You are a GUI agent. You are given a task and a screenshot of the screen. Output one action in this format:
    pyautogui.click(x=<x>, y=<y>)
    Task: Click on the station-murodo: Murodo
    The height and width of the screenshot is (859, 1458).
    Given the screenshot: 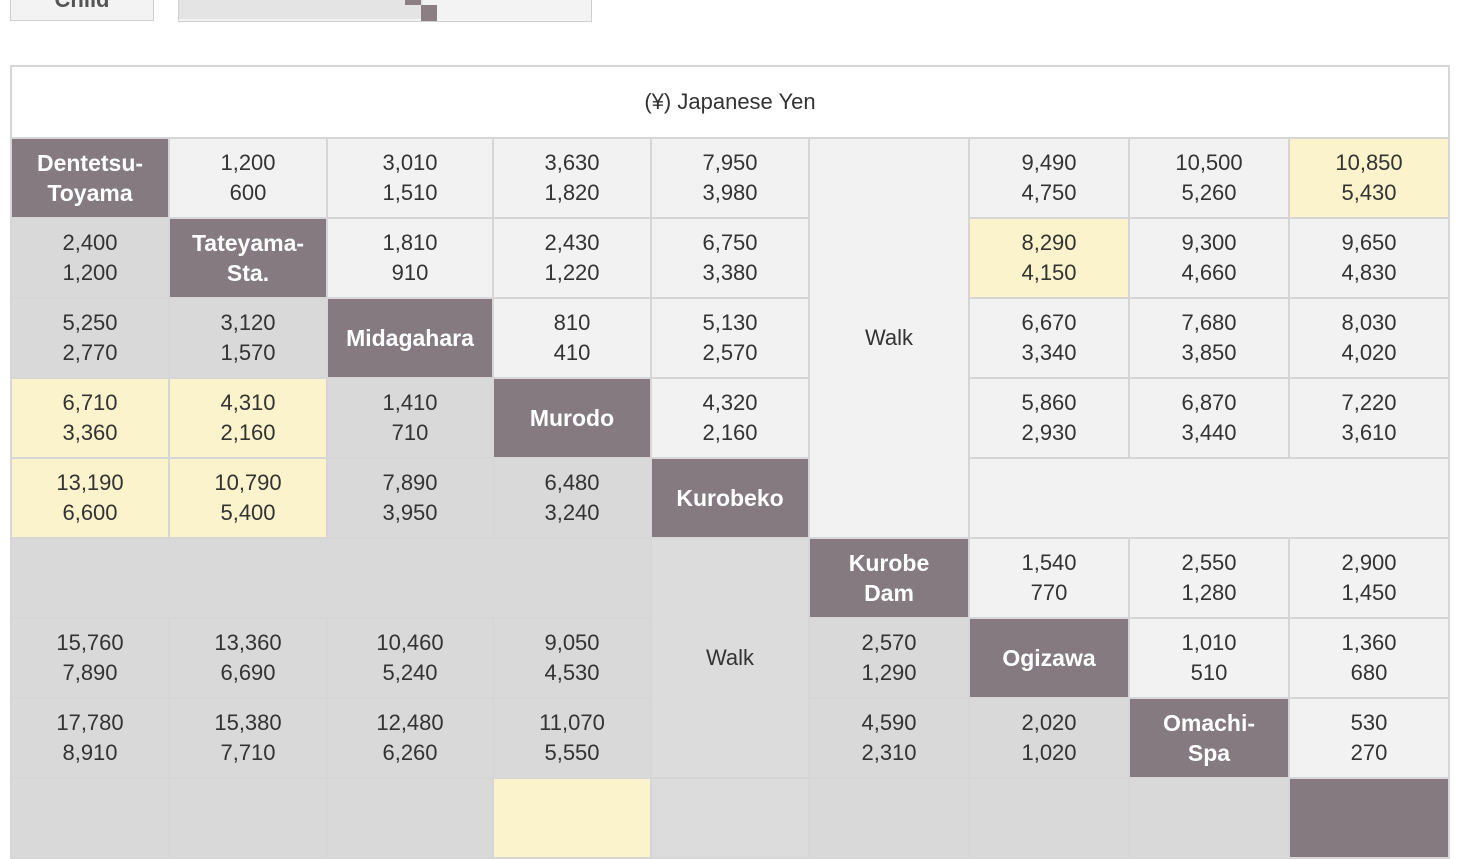 What is the action you would take?
    pyautogui.click(x=572, y=418)
    